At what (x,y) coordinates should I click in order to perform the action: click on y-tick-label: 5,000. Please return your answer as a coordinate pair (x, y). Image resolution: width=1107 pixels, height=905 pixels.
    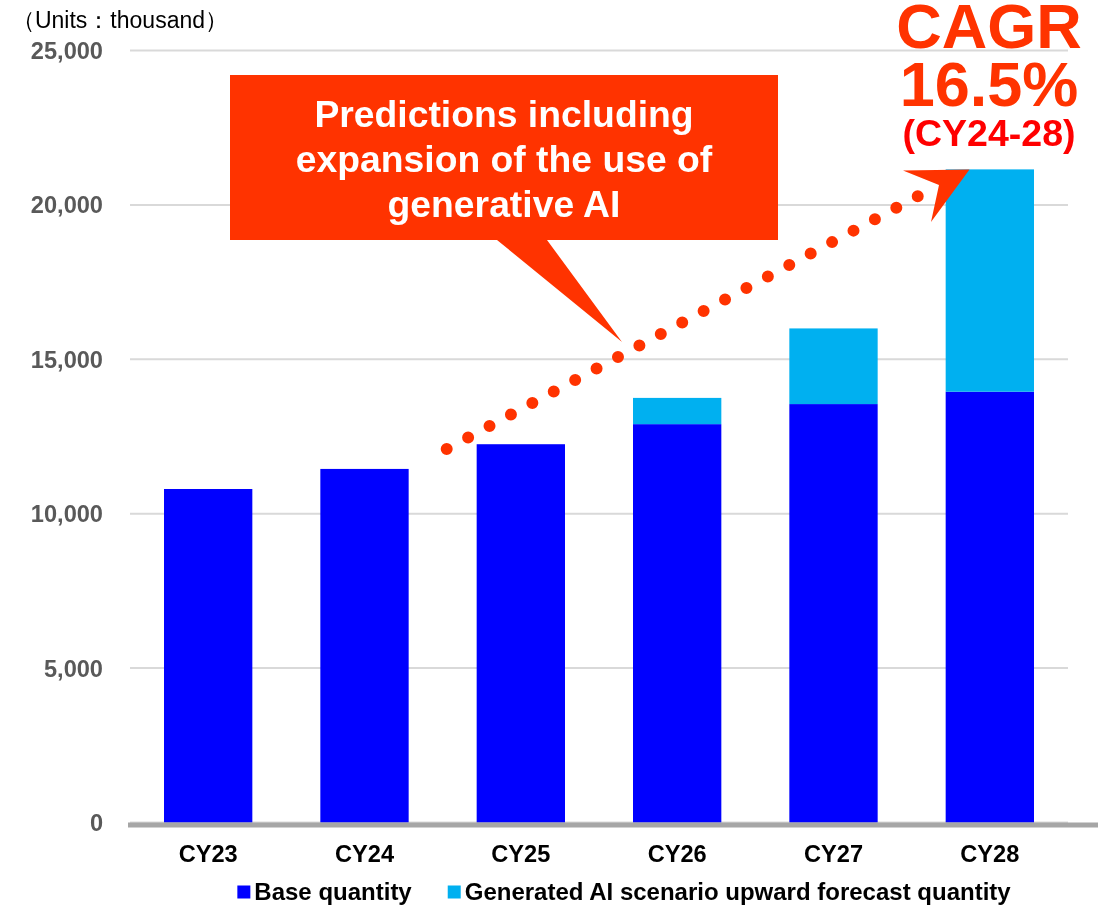
    Looking at the image, I should click on (73, 668).